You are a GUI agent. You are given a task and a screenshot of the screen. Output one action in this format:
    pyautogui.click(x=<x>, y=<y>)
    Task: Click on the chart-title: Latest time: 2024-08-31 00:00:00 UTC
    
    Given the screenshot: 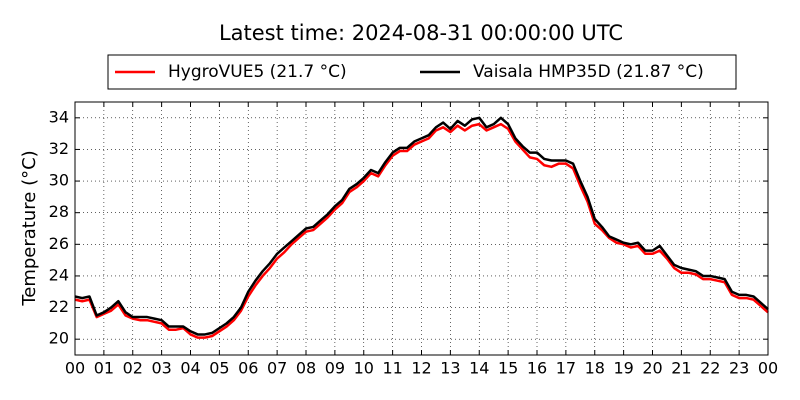 What is the action you would take?
    pyautogui.click(x=421, y=33)
    